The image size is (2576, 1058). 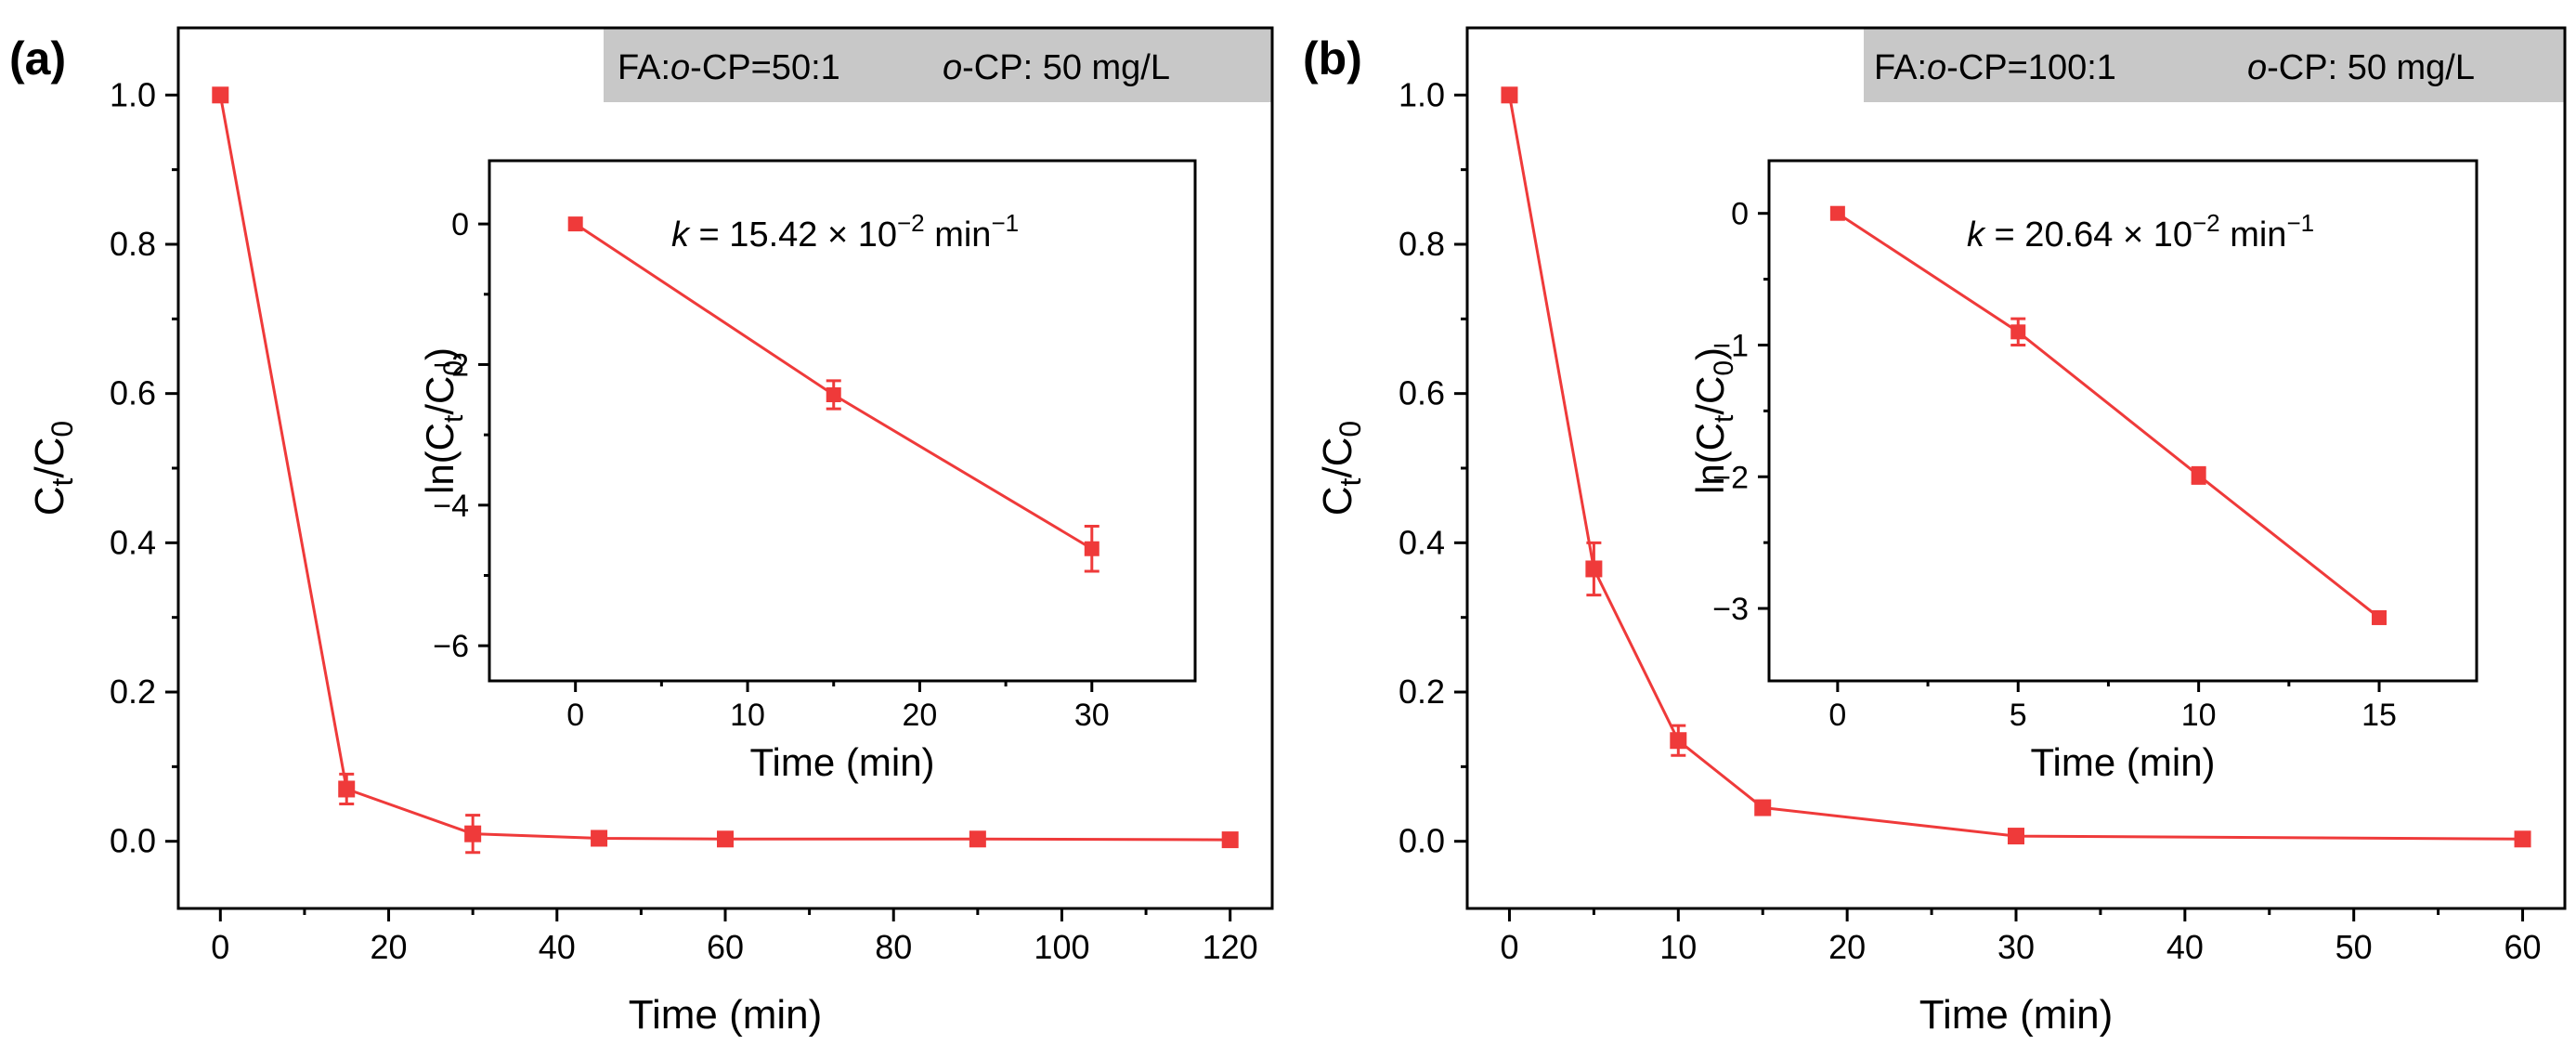 I want to click on panel-a-x-tick-label: 100, so click(x=1061, y=947).